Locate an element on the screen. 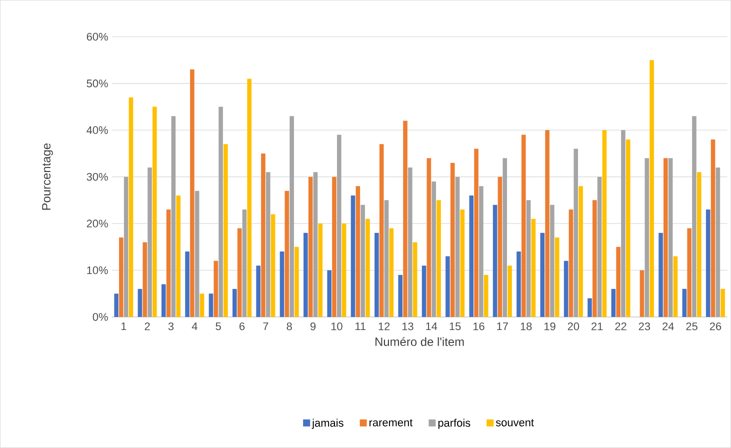 The height and width of the screenshot is (448, 731). x-tick-label: 4 is located at coordinates (195, 326).